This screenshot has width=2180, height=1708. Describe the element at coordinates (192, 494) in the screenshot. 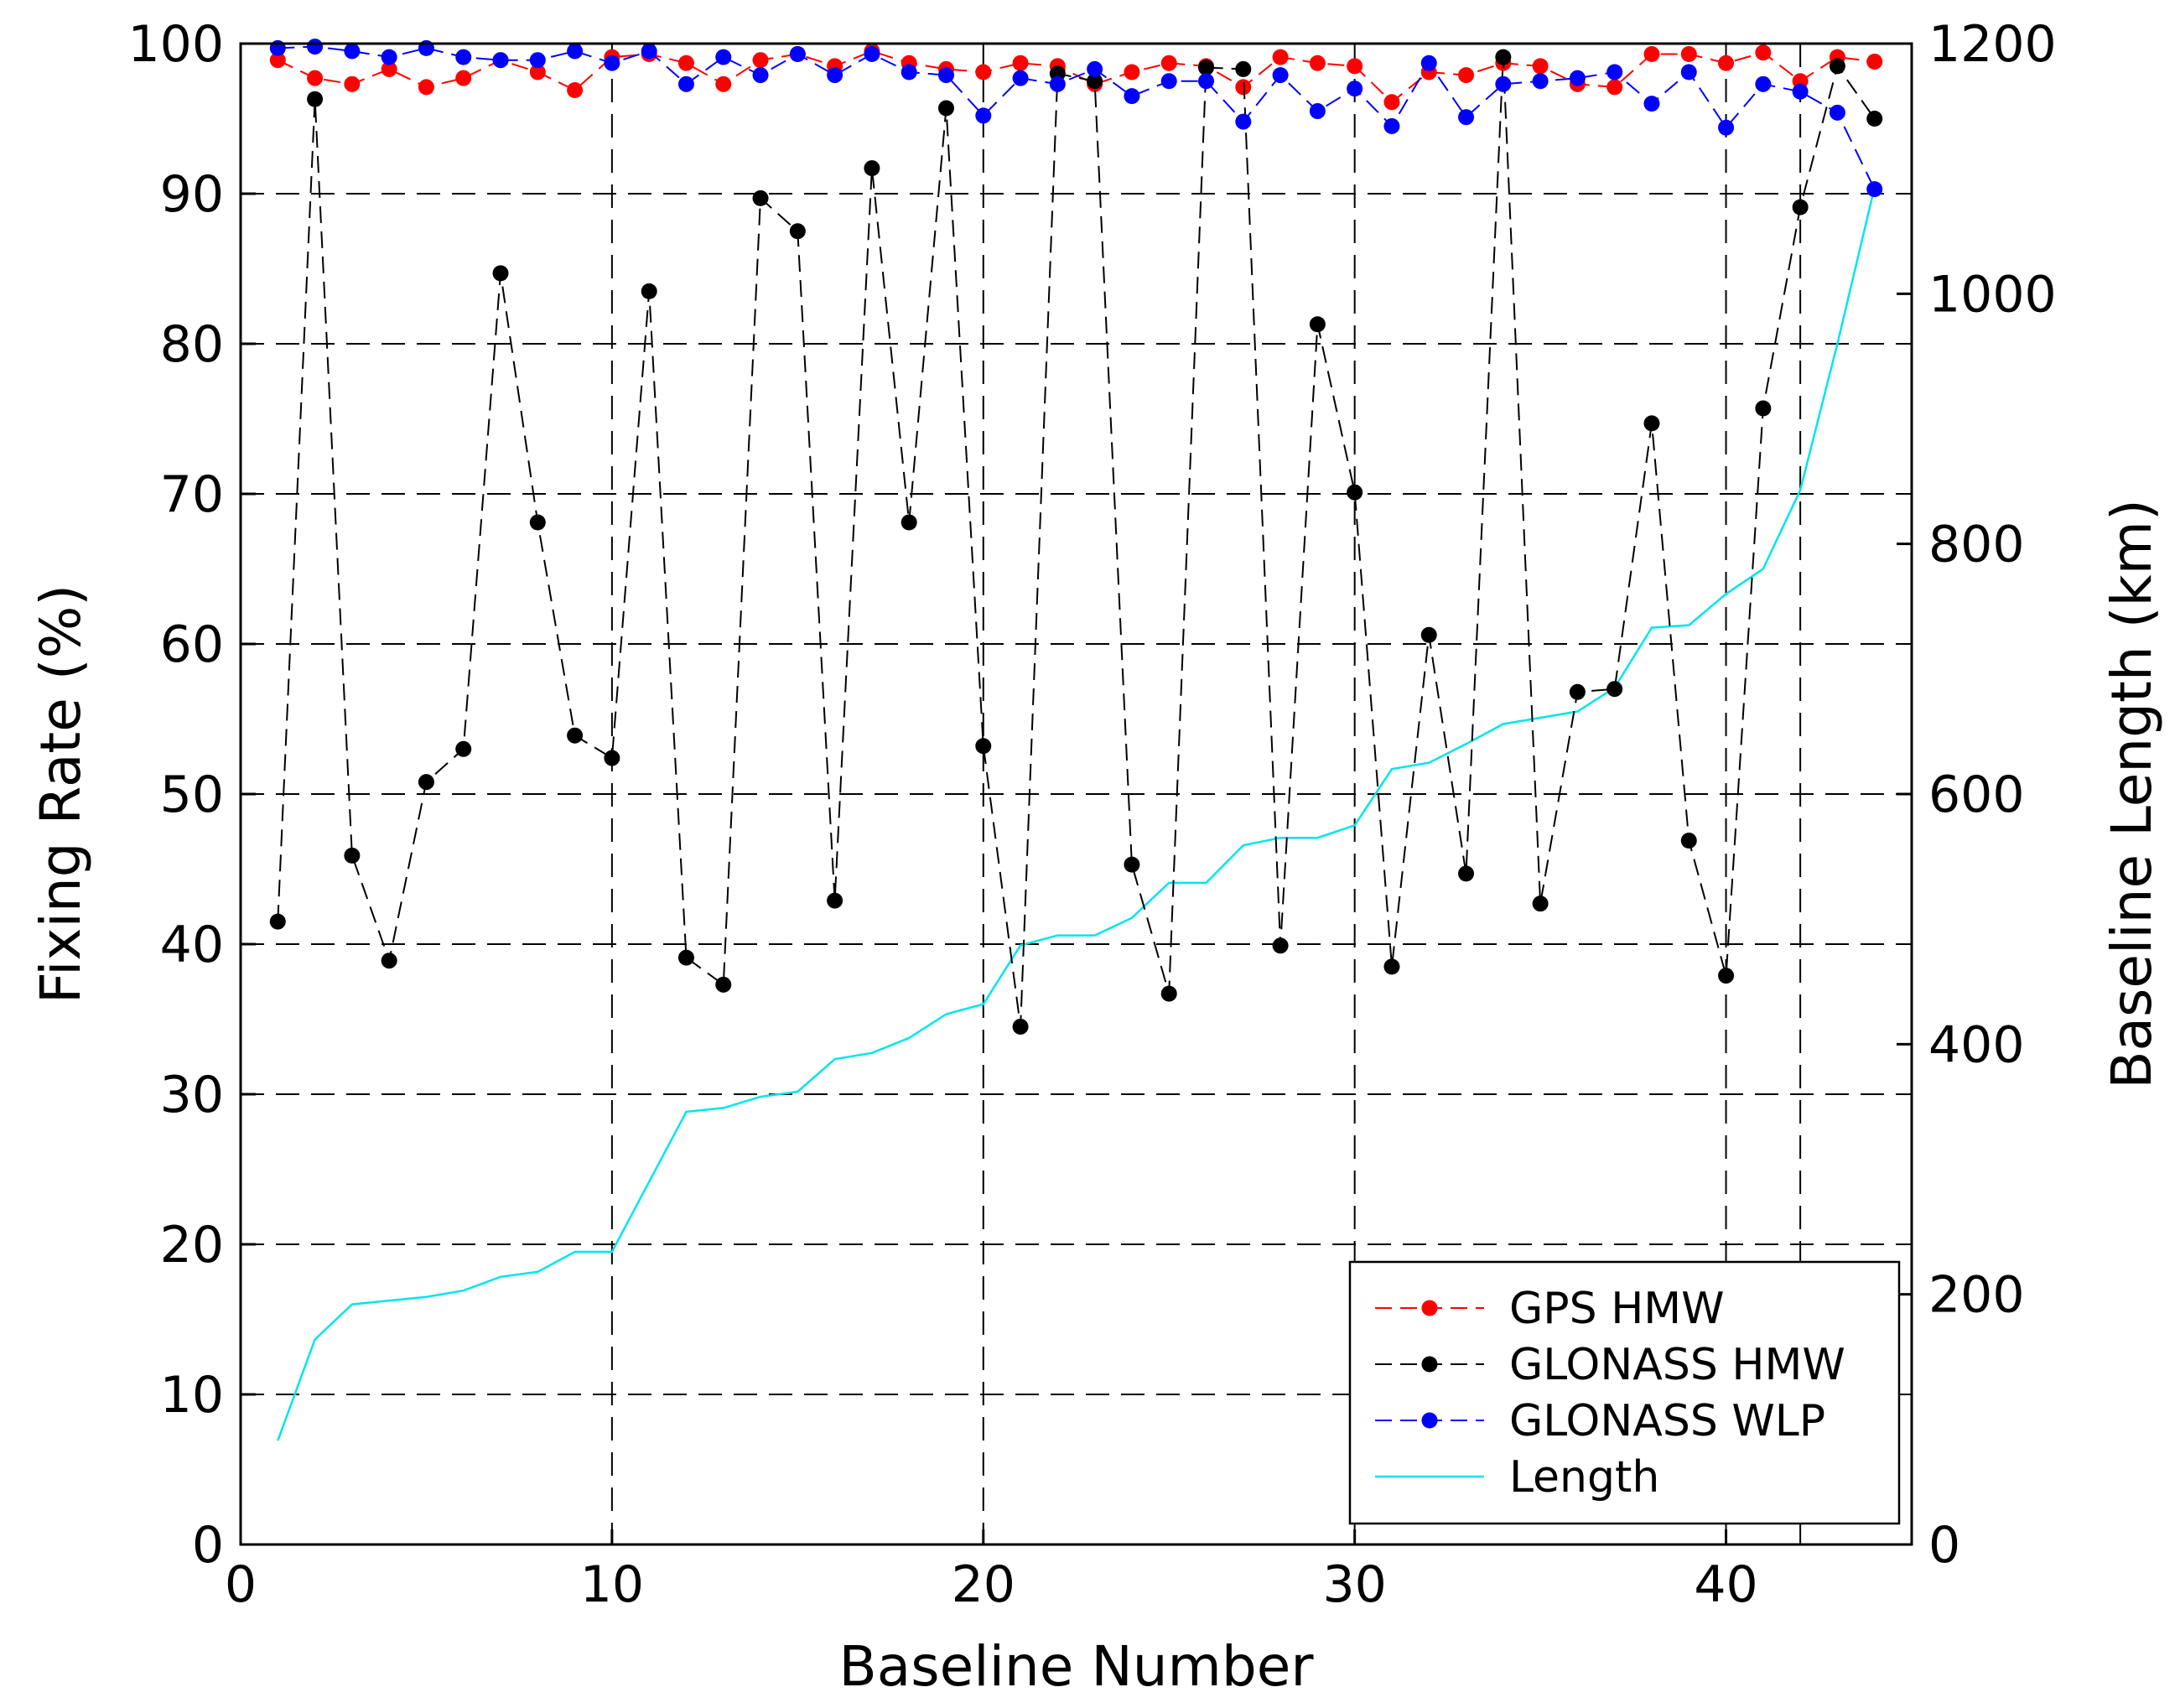

I see `y-tick-label: 70` at that location.